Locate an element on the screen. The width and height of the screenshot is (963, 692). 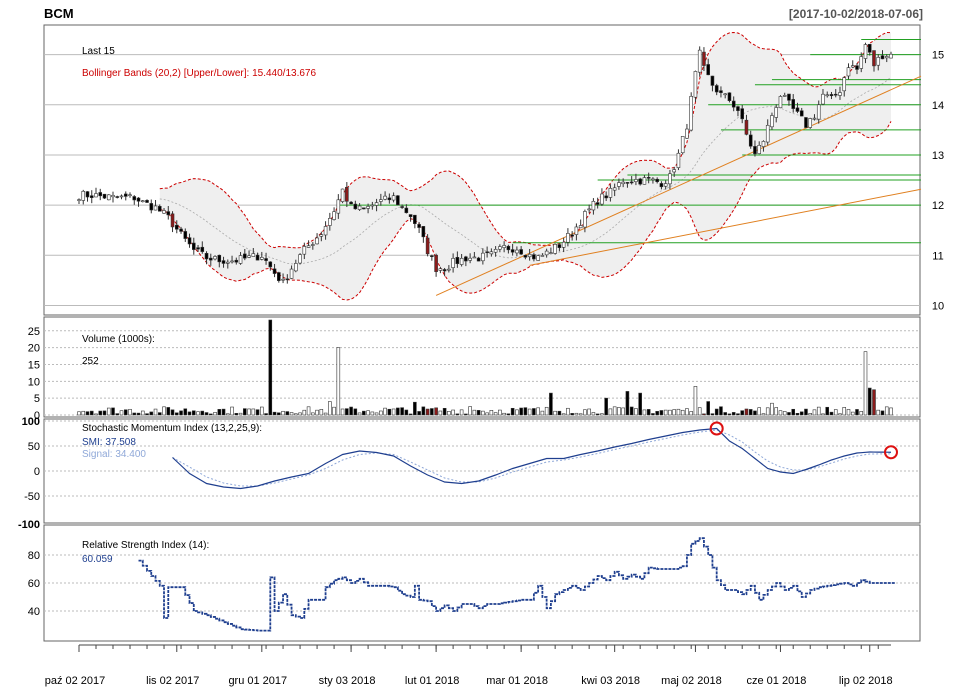
smi-lines is located at coordinates (535, 455).